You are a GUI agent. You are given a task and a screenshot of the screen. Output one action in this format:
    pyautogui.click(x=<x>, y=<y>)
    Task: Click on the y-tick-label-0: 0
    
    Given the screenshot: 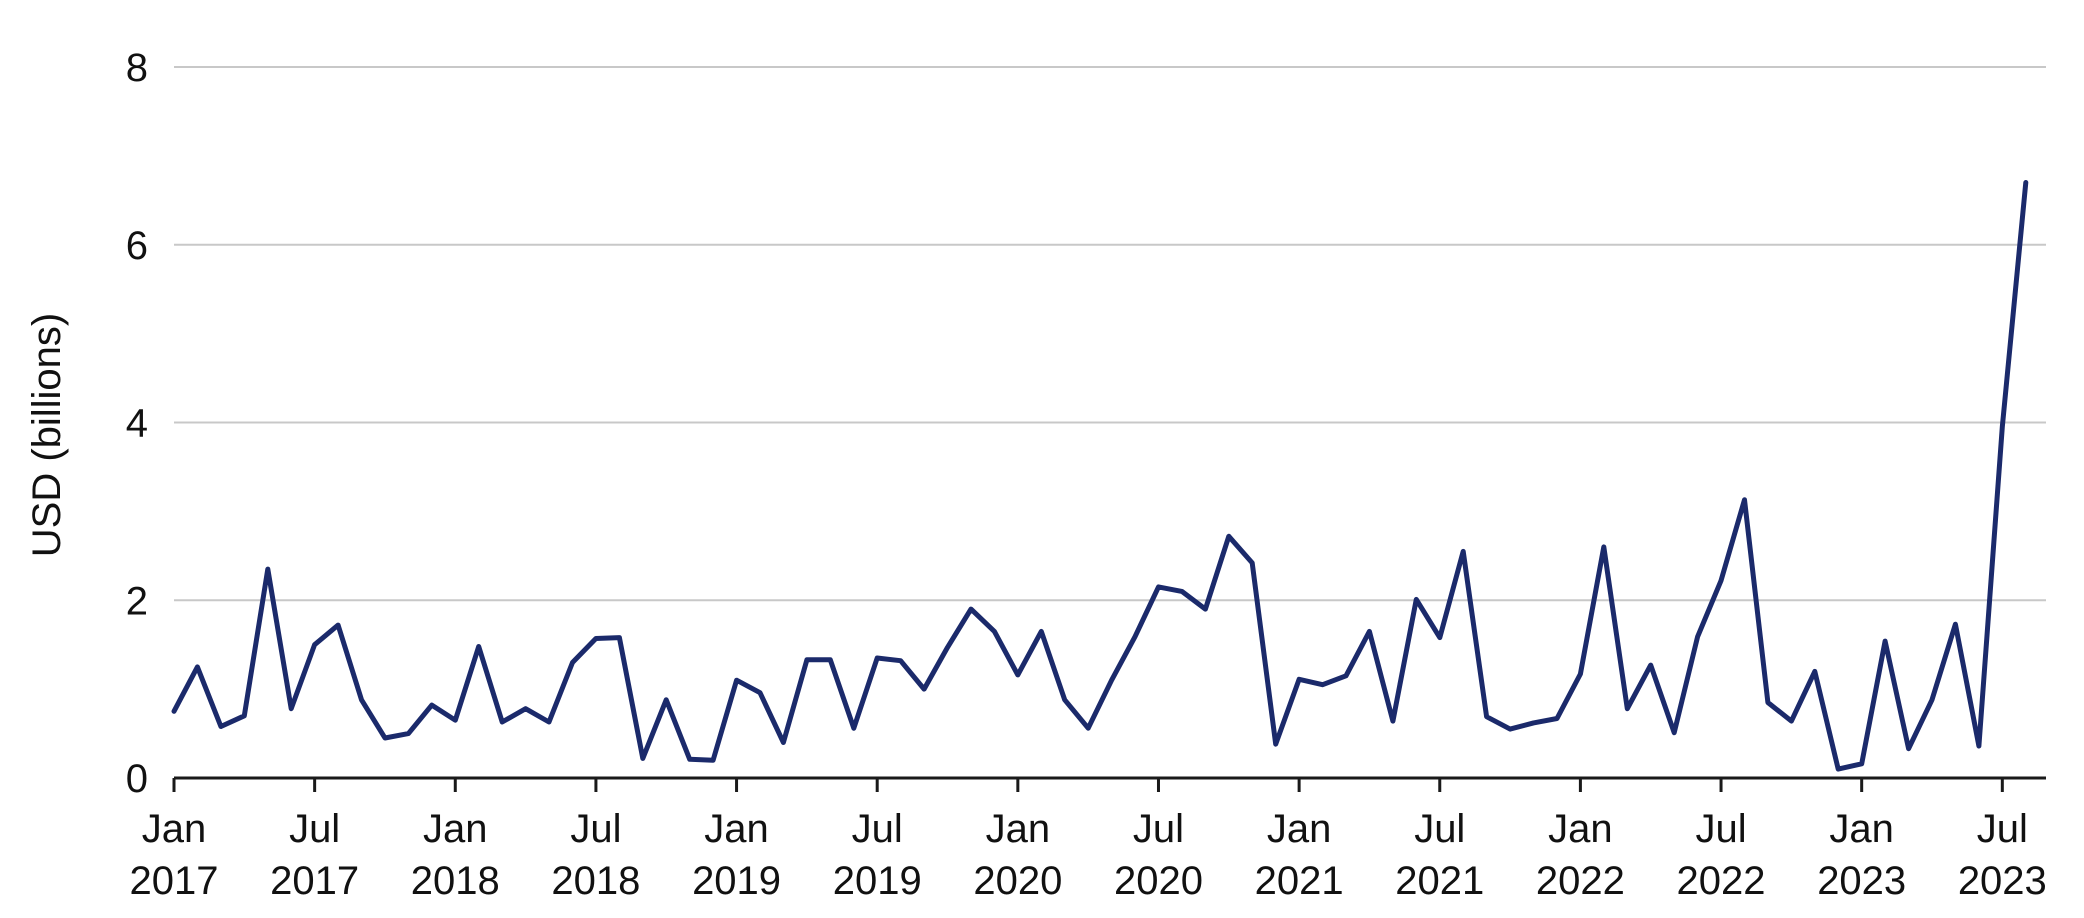 What is the action you would take?
    pyautogui.click(x=137, y=779)
    